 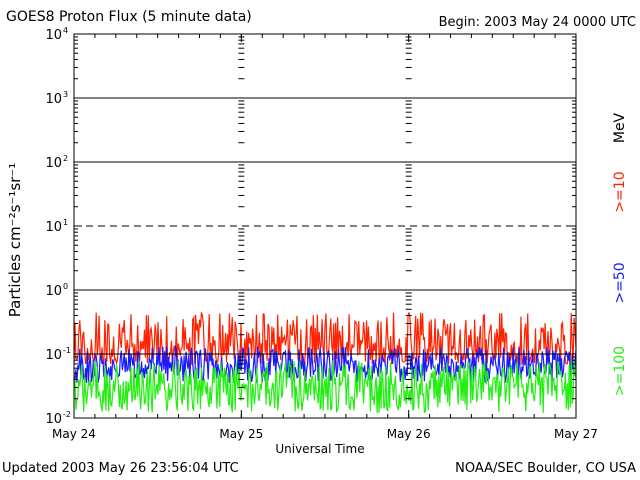 I want to click on x-tick-label: May 27, so click(x=576, y=434).